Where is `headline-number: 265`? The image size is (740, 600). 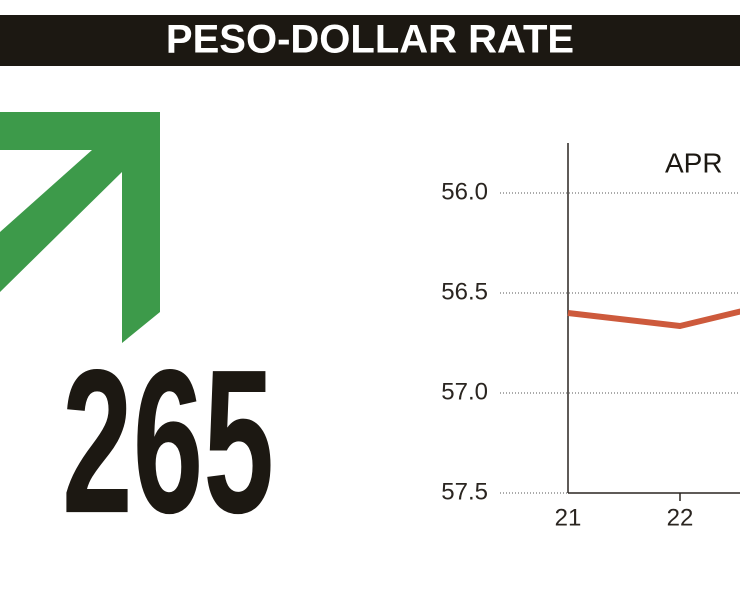 headline-number: 265 is located at coordinates (168, 442).